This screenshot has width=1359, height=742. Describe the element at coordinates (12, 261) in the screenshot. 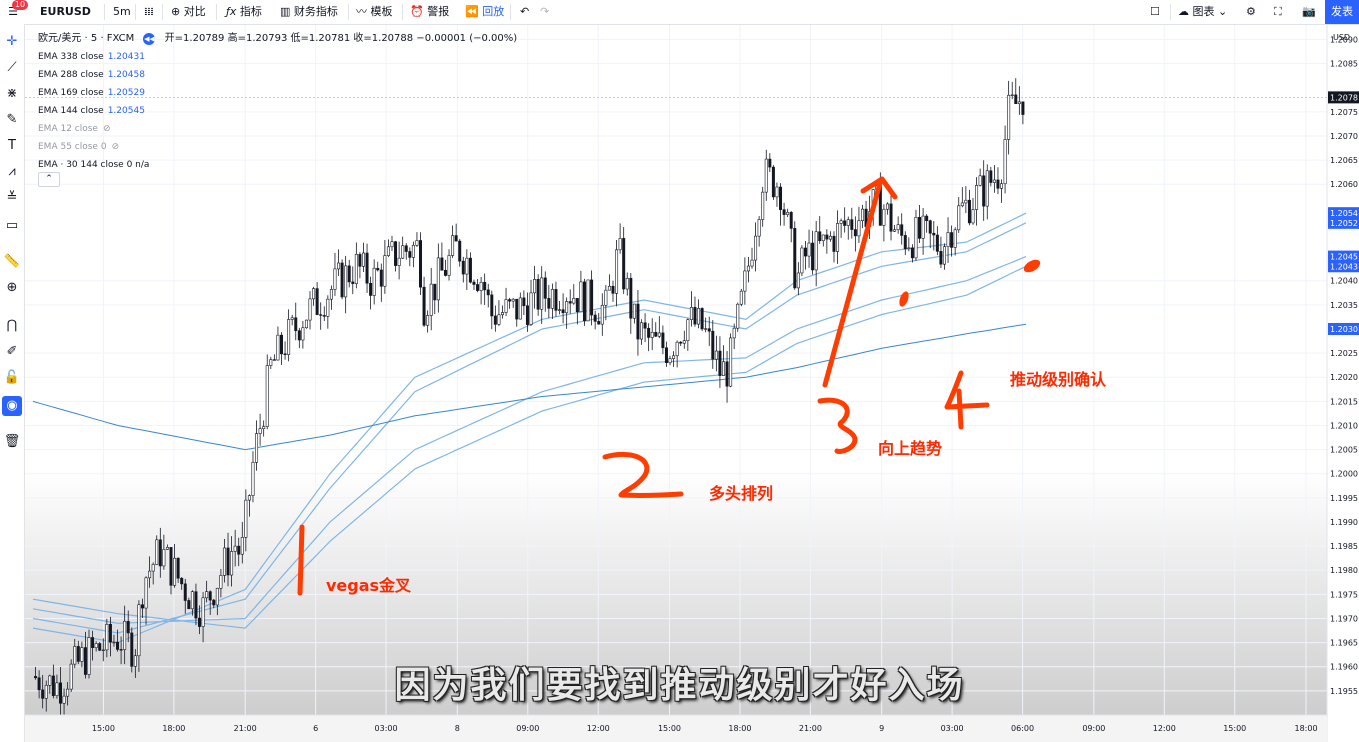

I see `ruler-icon: 📏` at that location.